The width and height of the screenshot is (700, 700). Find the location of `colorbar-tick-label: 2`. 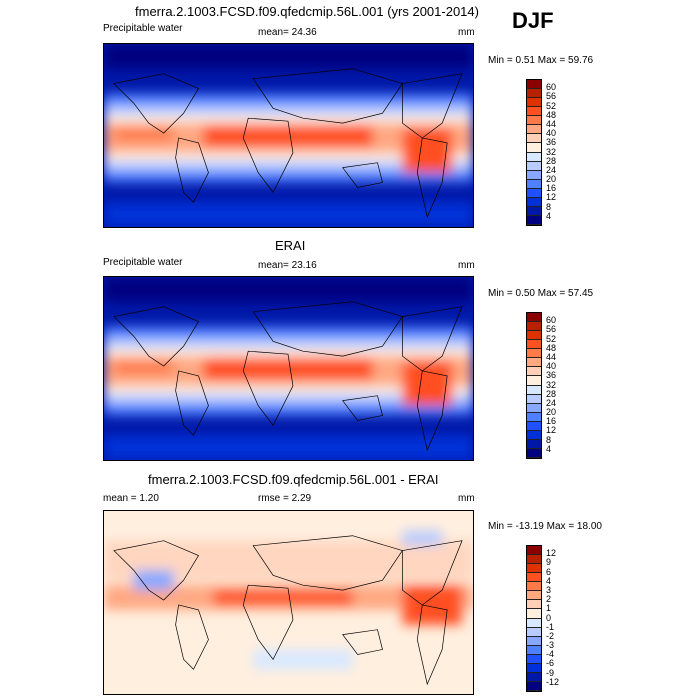

colorbar-tick-label: 2 is located at coordinates (549, 599).